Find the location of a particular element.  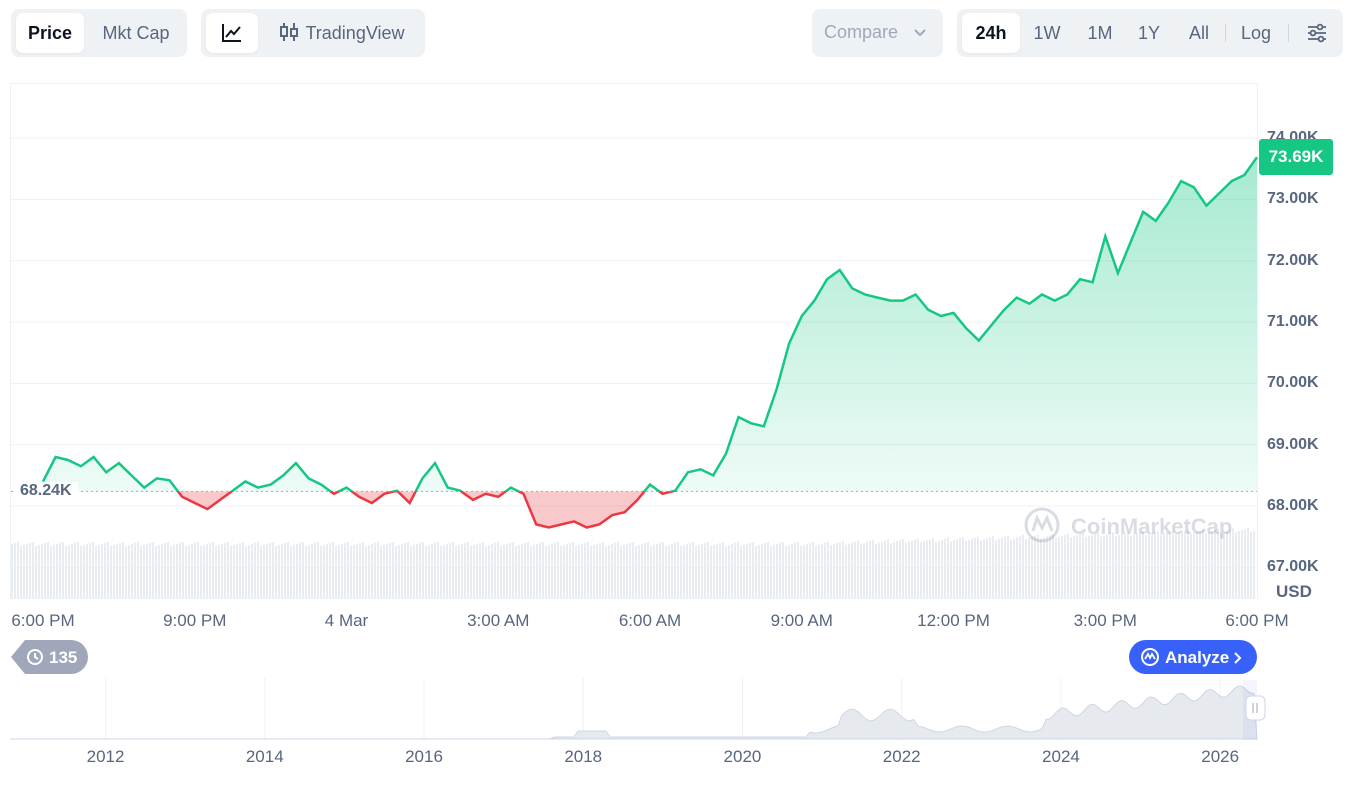

y-axis-unit: USD is located at coordinates (1294, 591).